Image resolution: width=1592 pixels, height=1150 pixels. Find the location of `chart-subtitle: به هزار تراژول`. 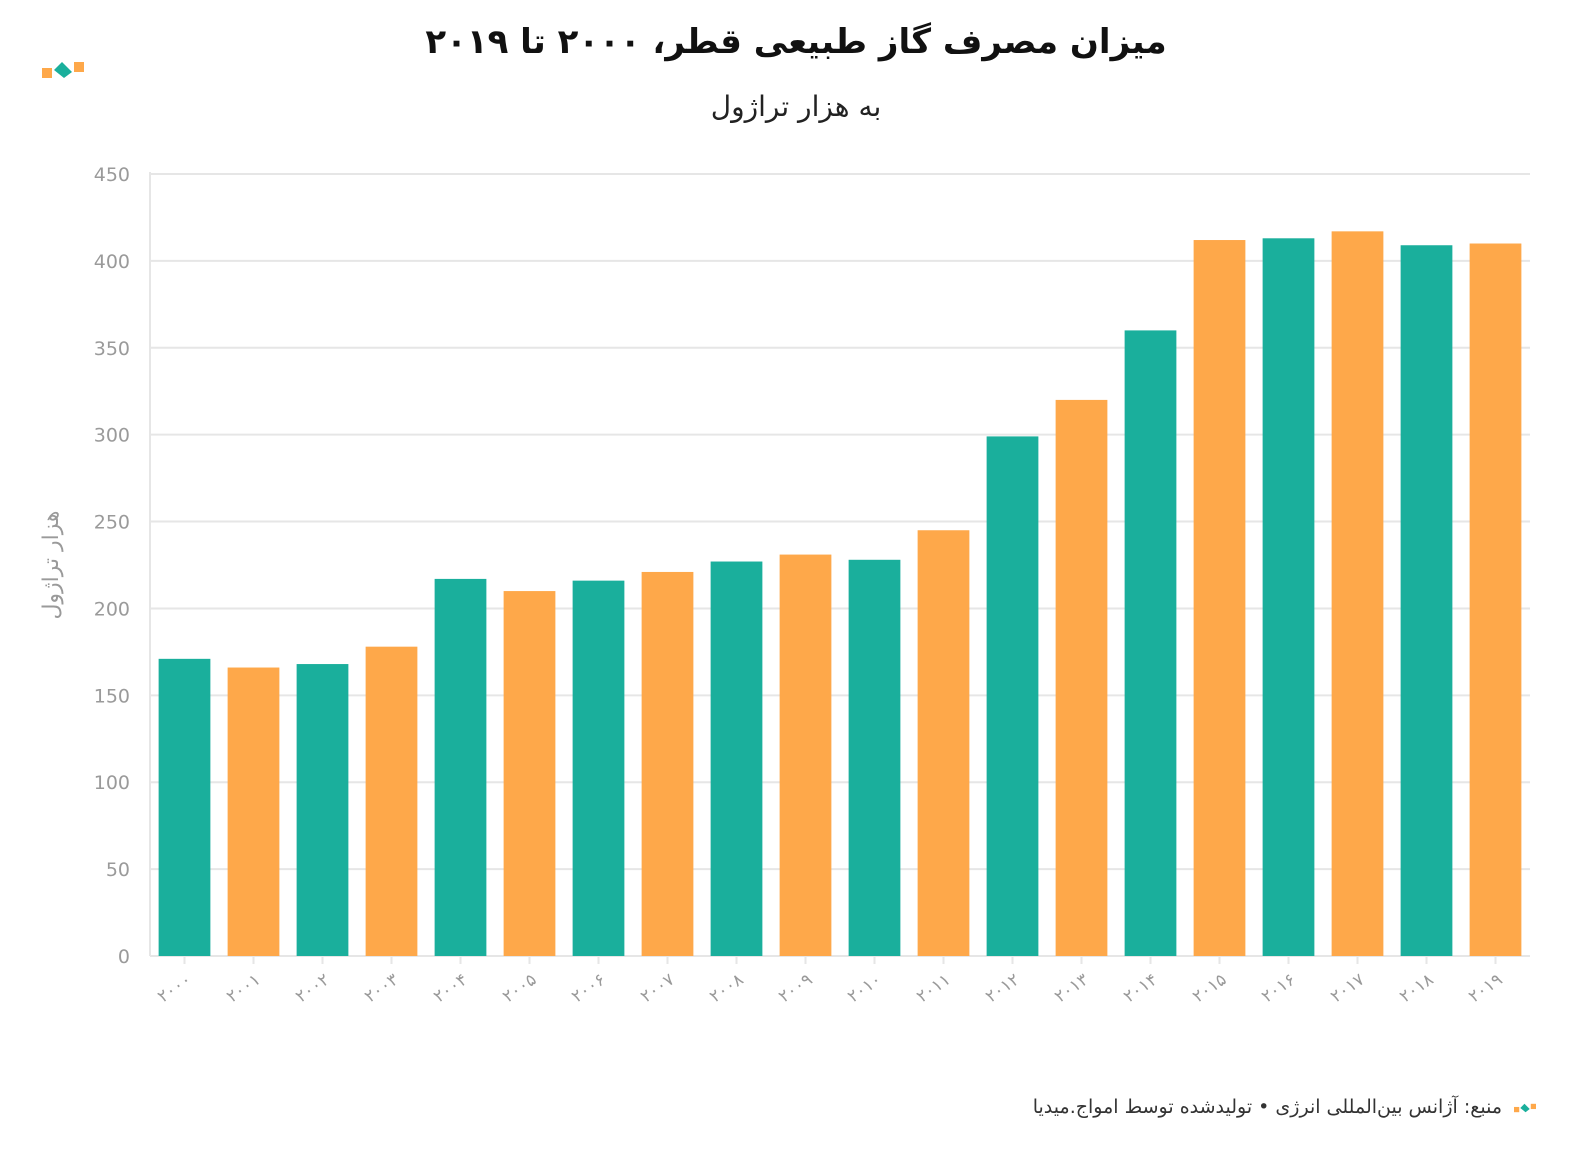

chart-subtitle: به هزار تراژول is located at coordinates (796, 106).